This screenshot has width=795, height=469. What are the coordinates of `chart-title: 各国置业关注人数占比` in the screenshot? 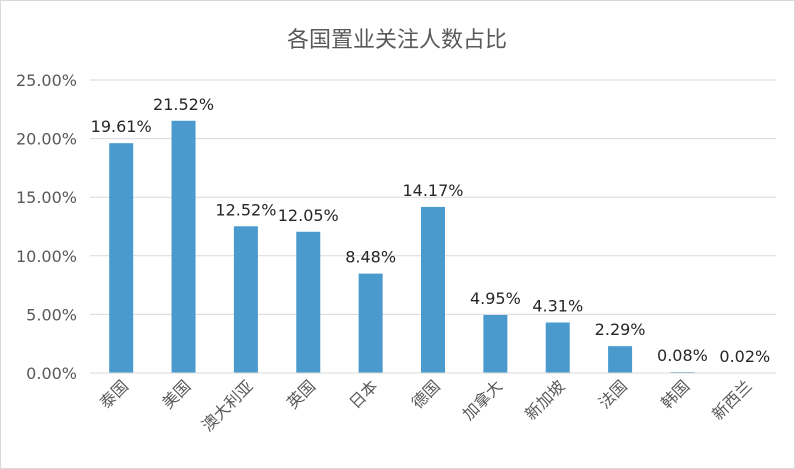 It's located at (397, 40).